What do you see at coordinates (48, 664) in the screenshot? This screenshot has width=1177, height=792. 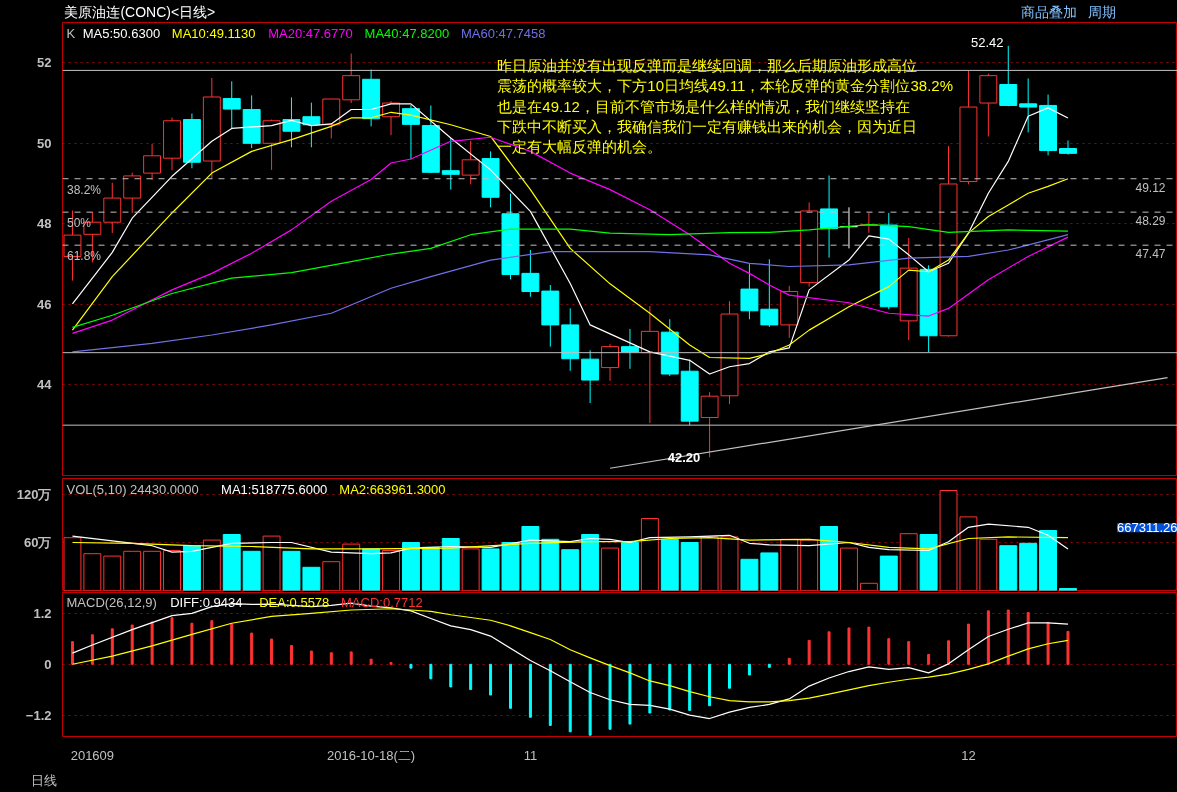 I see `y-tick-label: 0` at bounding box center [48, 664].